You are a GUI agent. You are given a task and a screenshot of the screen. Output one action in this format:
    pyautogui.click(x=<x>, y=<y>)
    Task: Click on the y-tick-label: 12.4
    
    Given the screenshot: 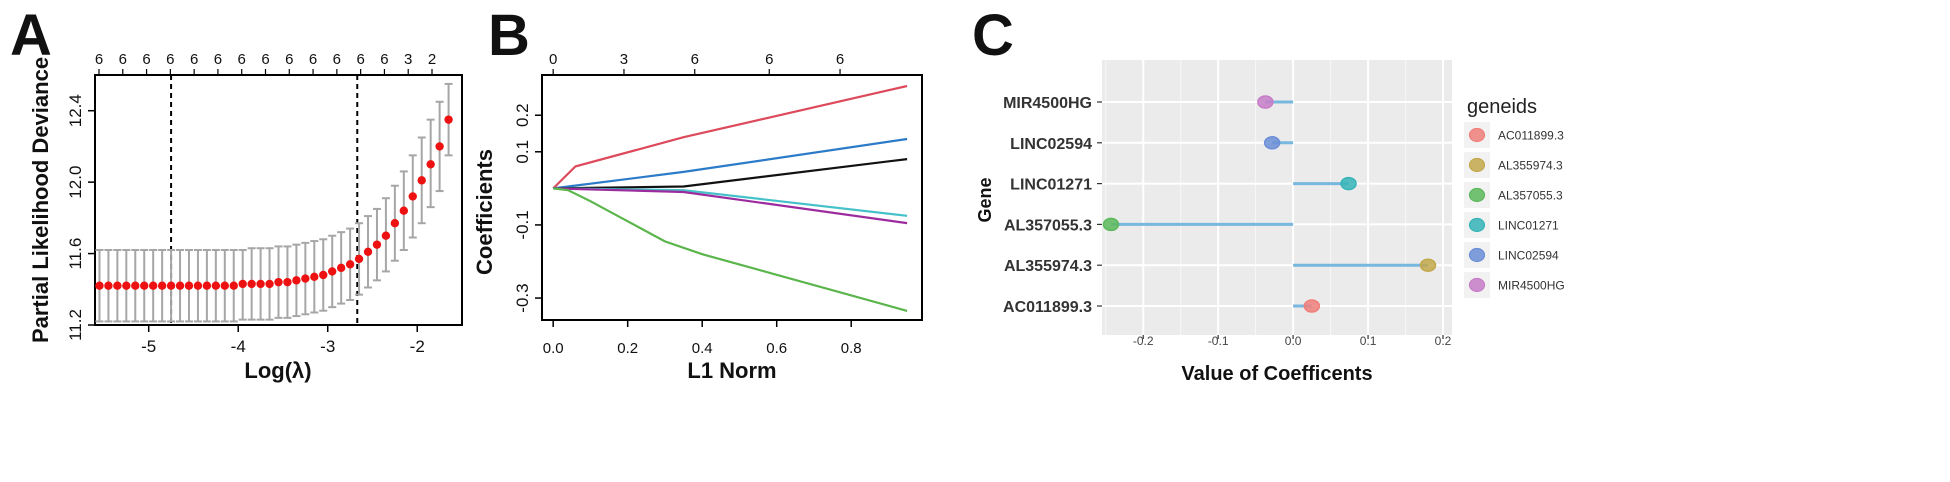 What is the action you would take?
    pyautogui.click(x=75, y=110)
    